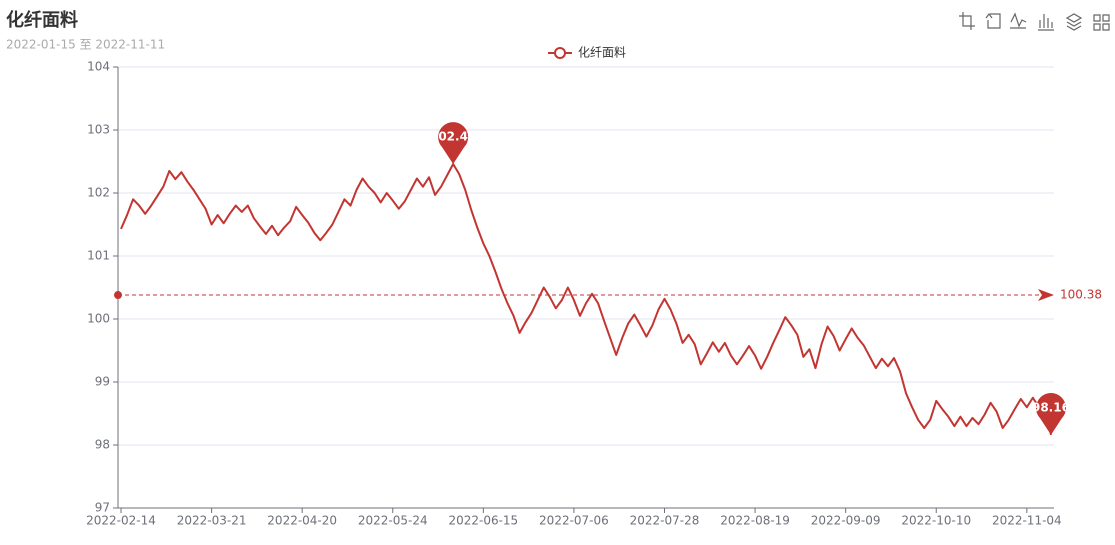 The height and width of the screenshot is (545, 1115). I want to click on y-tick-label: 101, so click(98, 256).